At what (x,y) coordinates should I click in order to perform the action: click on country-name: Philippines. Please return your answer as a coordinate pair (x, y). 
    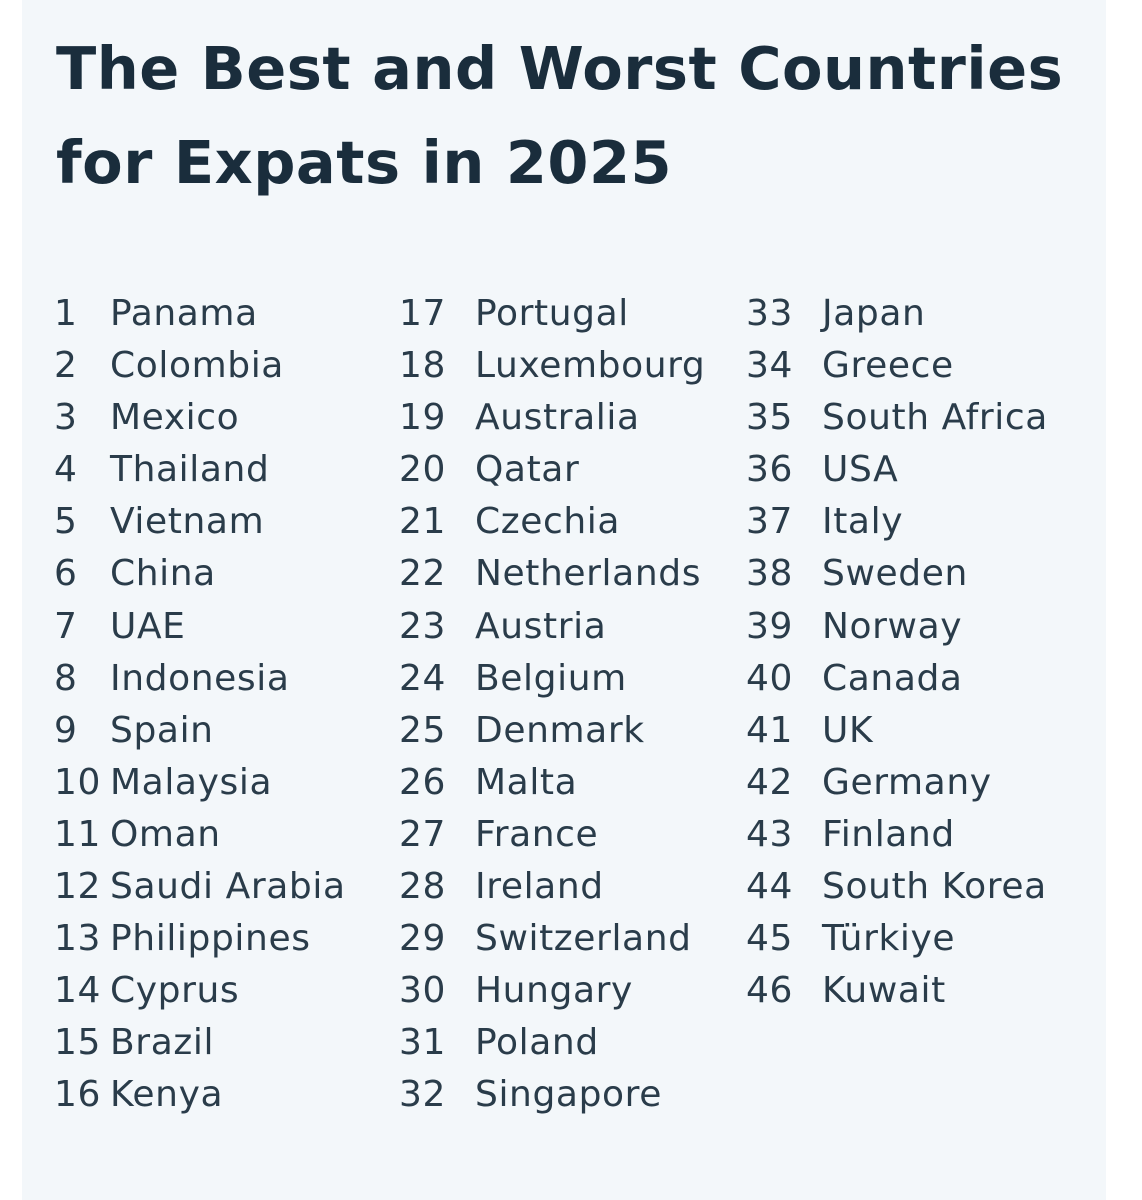
    Looking at the image, I should click on (210, 939).